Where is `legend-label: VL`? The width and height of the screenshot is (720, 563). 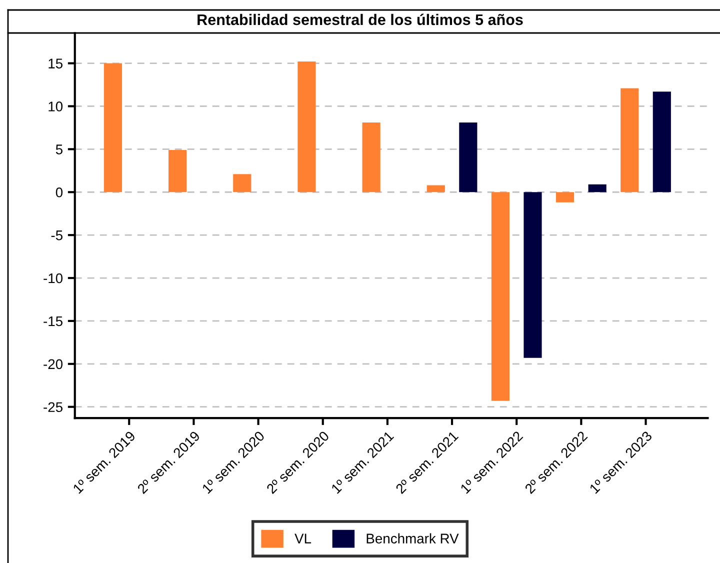 legend-label: VL is located at coordinates (303, 539).